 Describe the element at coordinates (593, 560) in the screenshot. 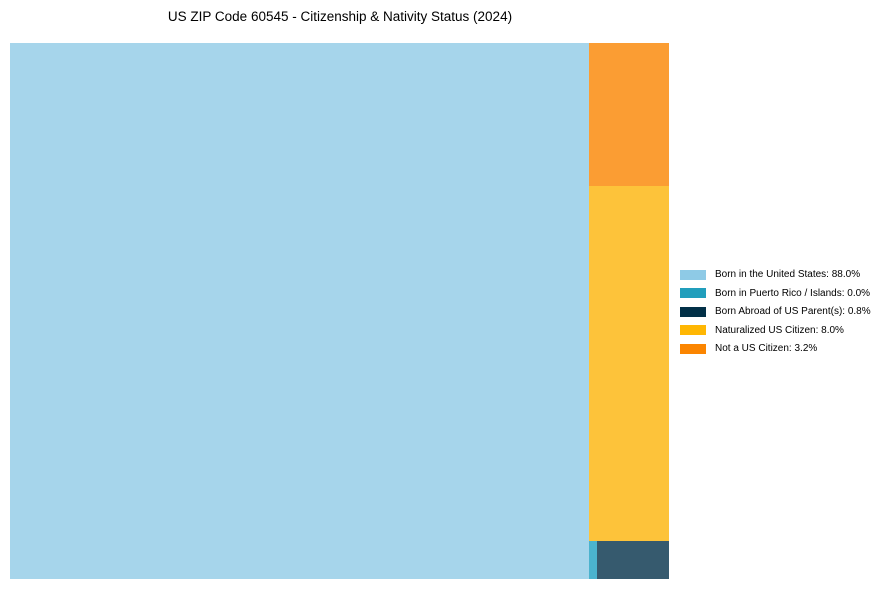

I see `tile-born-puerto-rico` at that location.